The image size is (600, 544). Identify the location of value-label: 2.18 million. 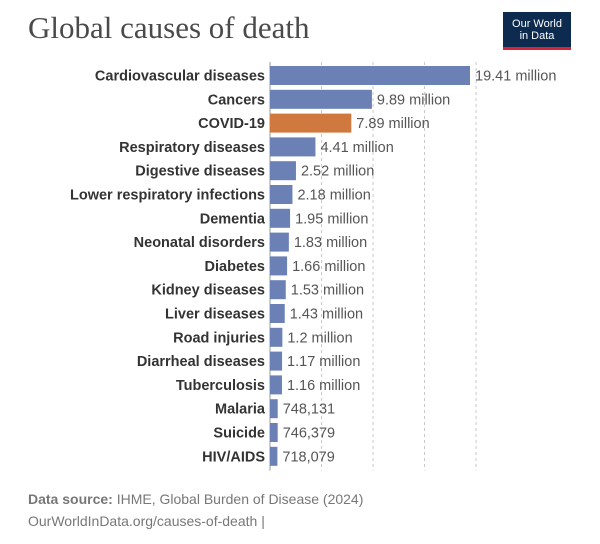
(333, 196).